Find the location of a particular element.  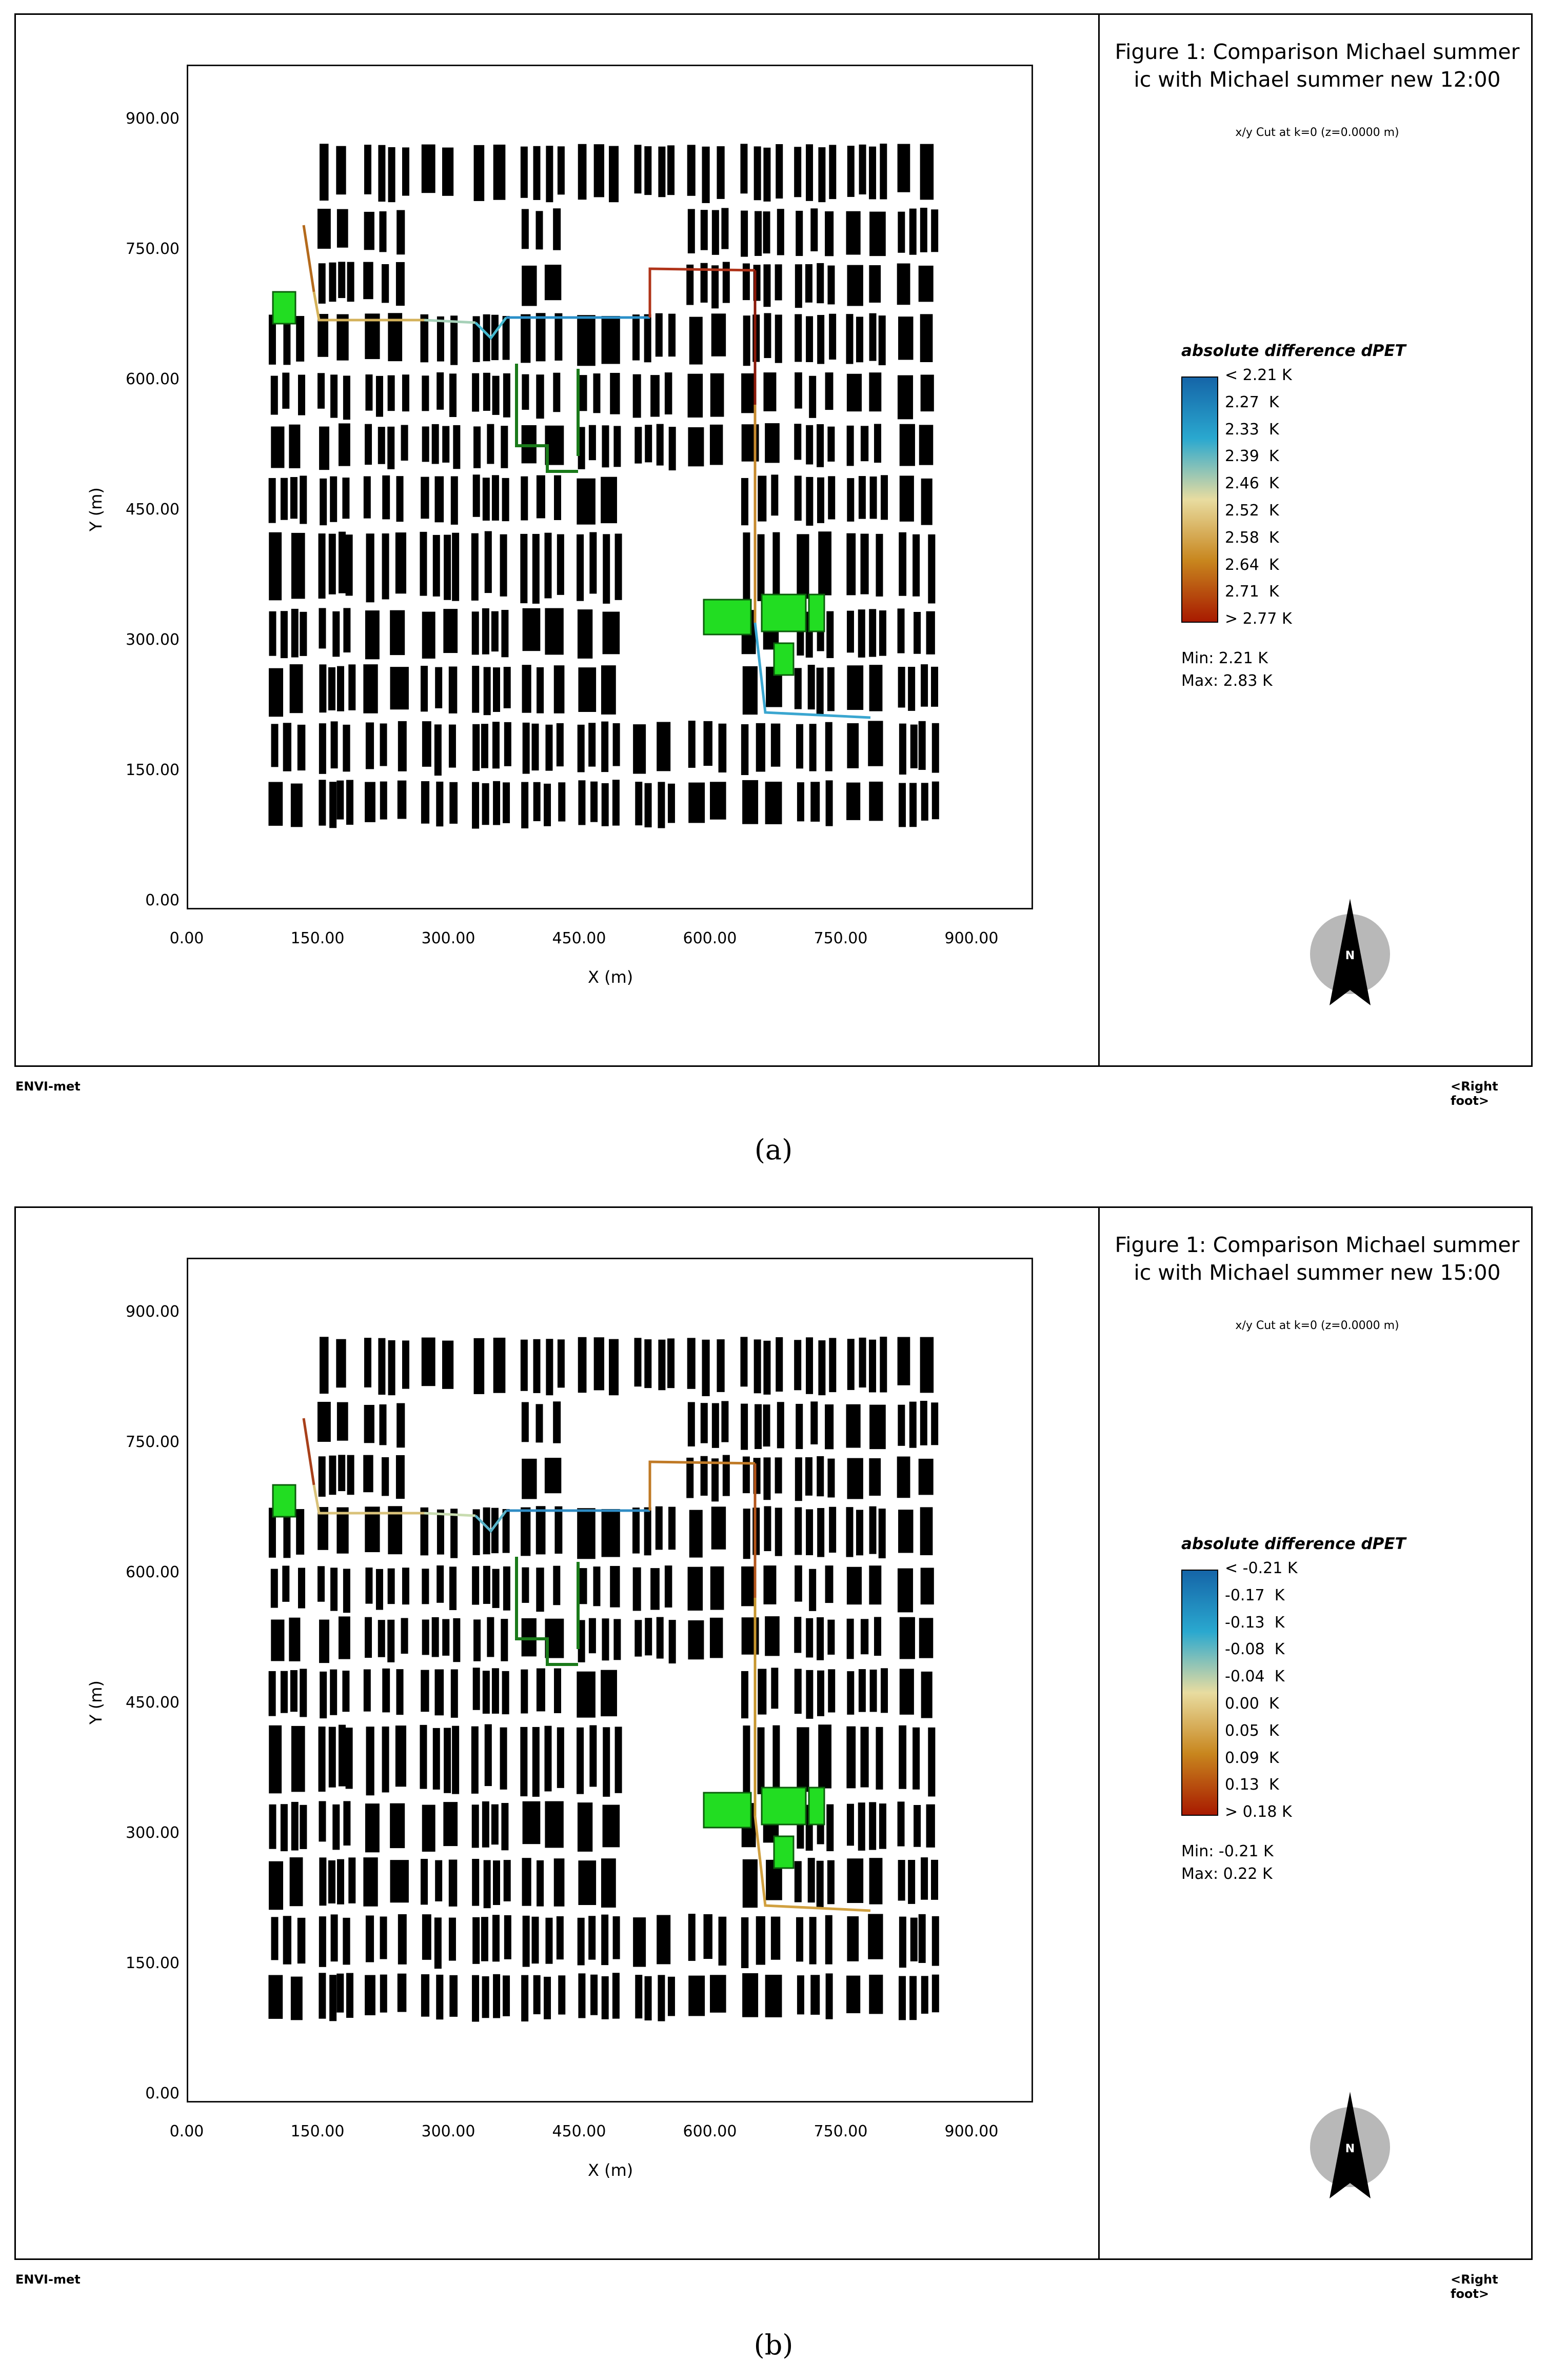

frame-divider is located at coordinates (1099, 1733).